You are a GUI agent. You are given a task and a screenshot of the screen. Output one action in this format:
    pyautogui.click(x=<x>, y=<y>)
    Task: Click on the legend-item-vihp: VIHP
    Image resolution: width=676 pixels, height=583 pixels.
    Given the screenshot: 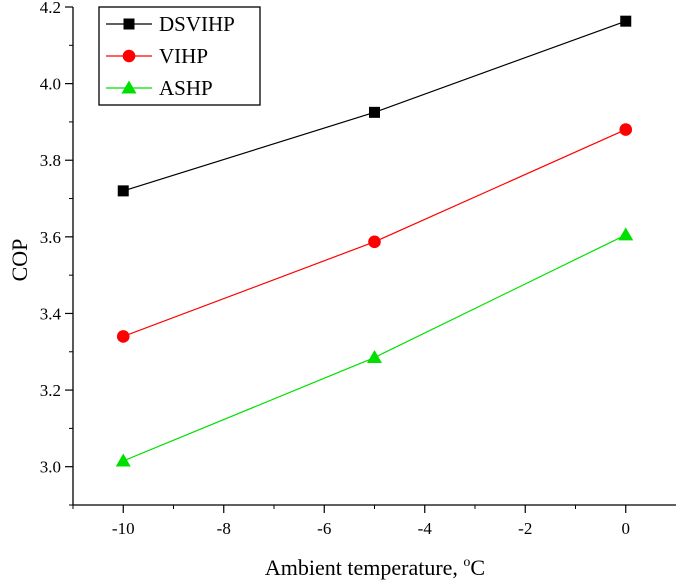 What is the action you would take?
    pyautogui.click(x=157, y=56)
    